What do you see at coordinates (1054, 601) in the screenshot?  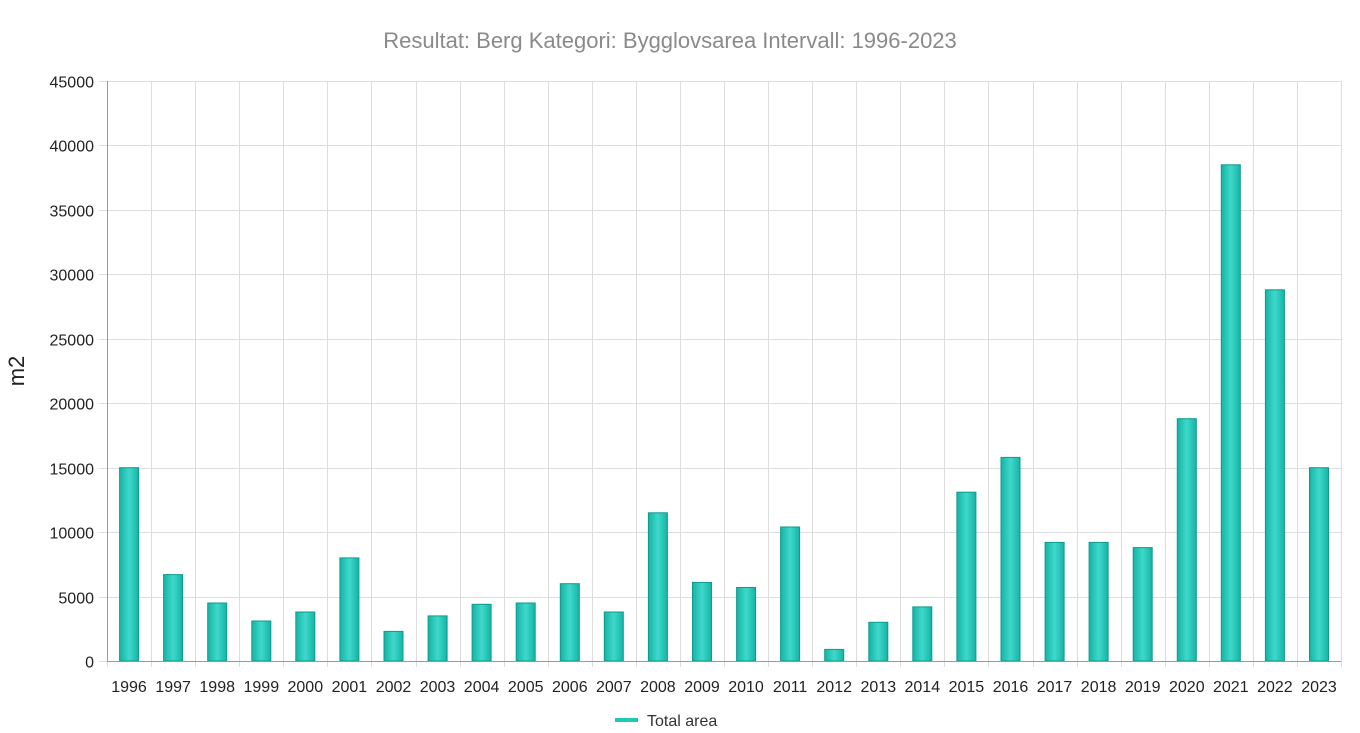 I see `bar-2017` at bounding box center [1054, 601].